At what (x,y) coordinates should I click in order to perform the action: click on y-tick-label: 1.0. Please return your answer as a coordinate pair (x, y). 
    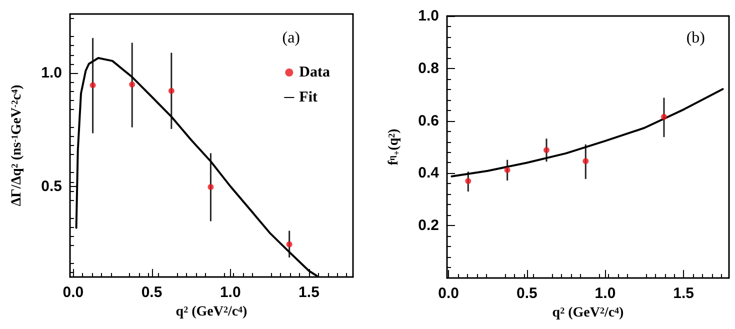
    Looking at the image, I should click on (428, 16).